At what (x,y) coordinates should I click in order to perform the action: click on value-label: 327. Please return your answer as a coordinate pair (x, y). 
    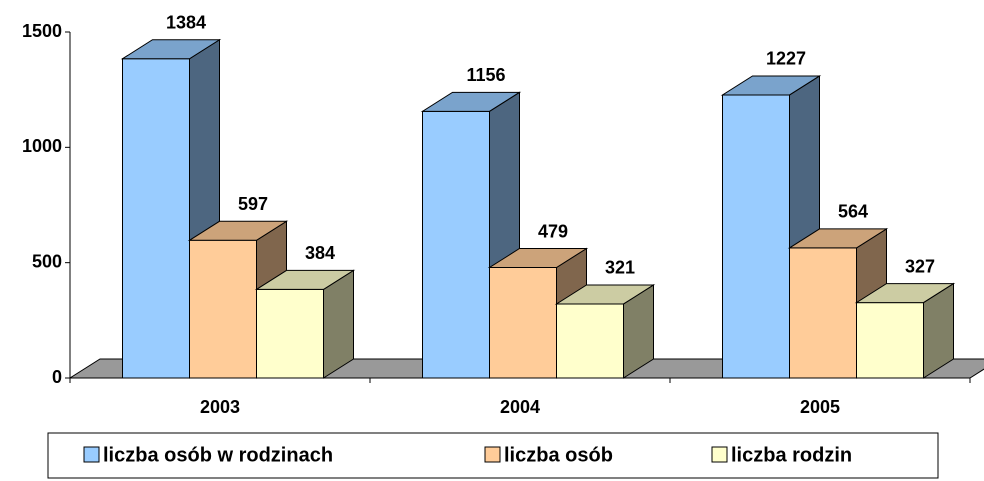
    Looking at the image, I should click on (920, 266).